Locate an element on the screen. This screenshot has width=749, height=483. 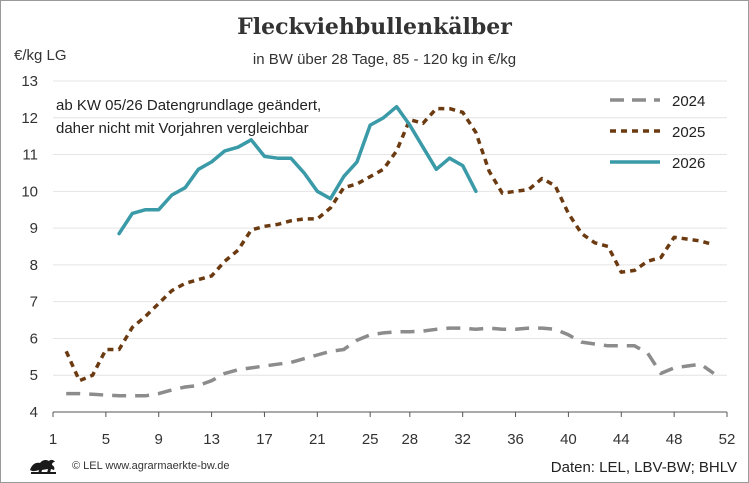
x-tick-label-36: 36 is located at coordinates (515, 439).